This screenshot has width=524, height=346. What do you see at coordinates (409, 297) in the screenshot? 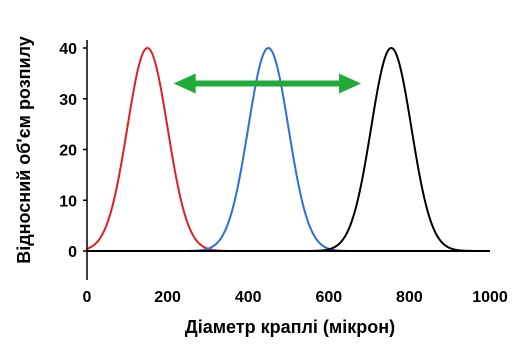
I see `x-tick-label: 800` at bounding box center [409, 297].